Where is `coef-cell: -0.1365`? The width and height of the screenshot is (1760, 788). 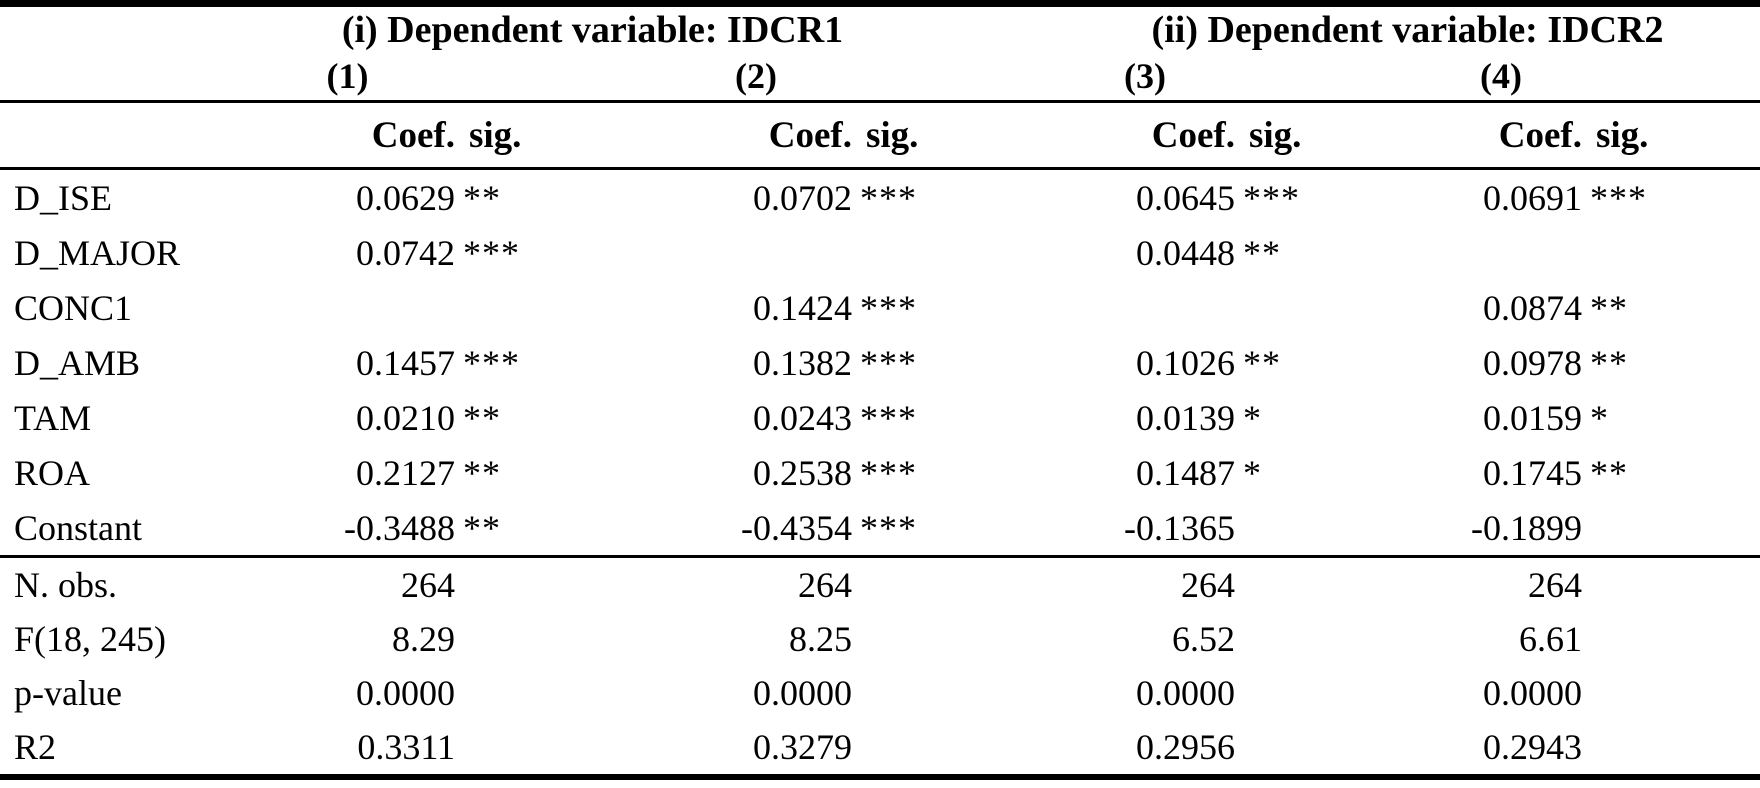 coef-cell: -0.1365 is located at coordinates (1179, 527).